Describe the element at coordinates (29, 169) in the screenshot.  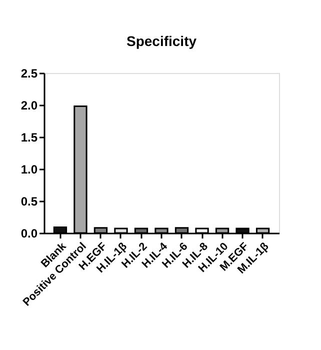
I see `y-tick-label: 1.0` at that location.